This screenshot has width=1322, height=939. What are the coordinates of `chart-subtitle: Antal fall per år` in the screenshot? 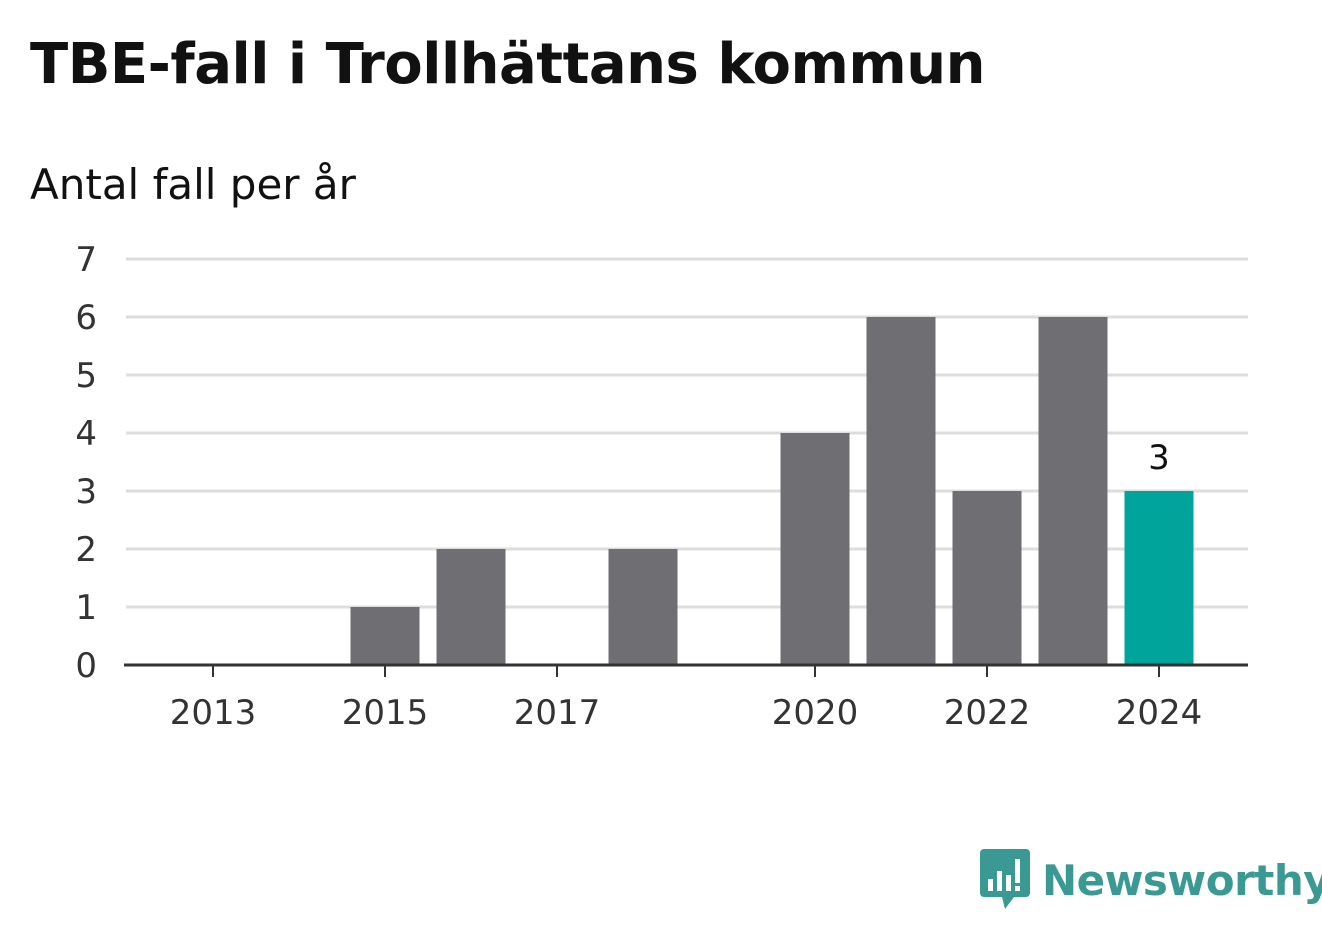 It's located at (193, 184).